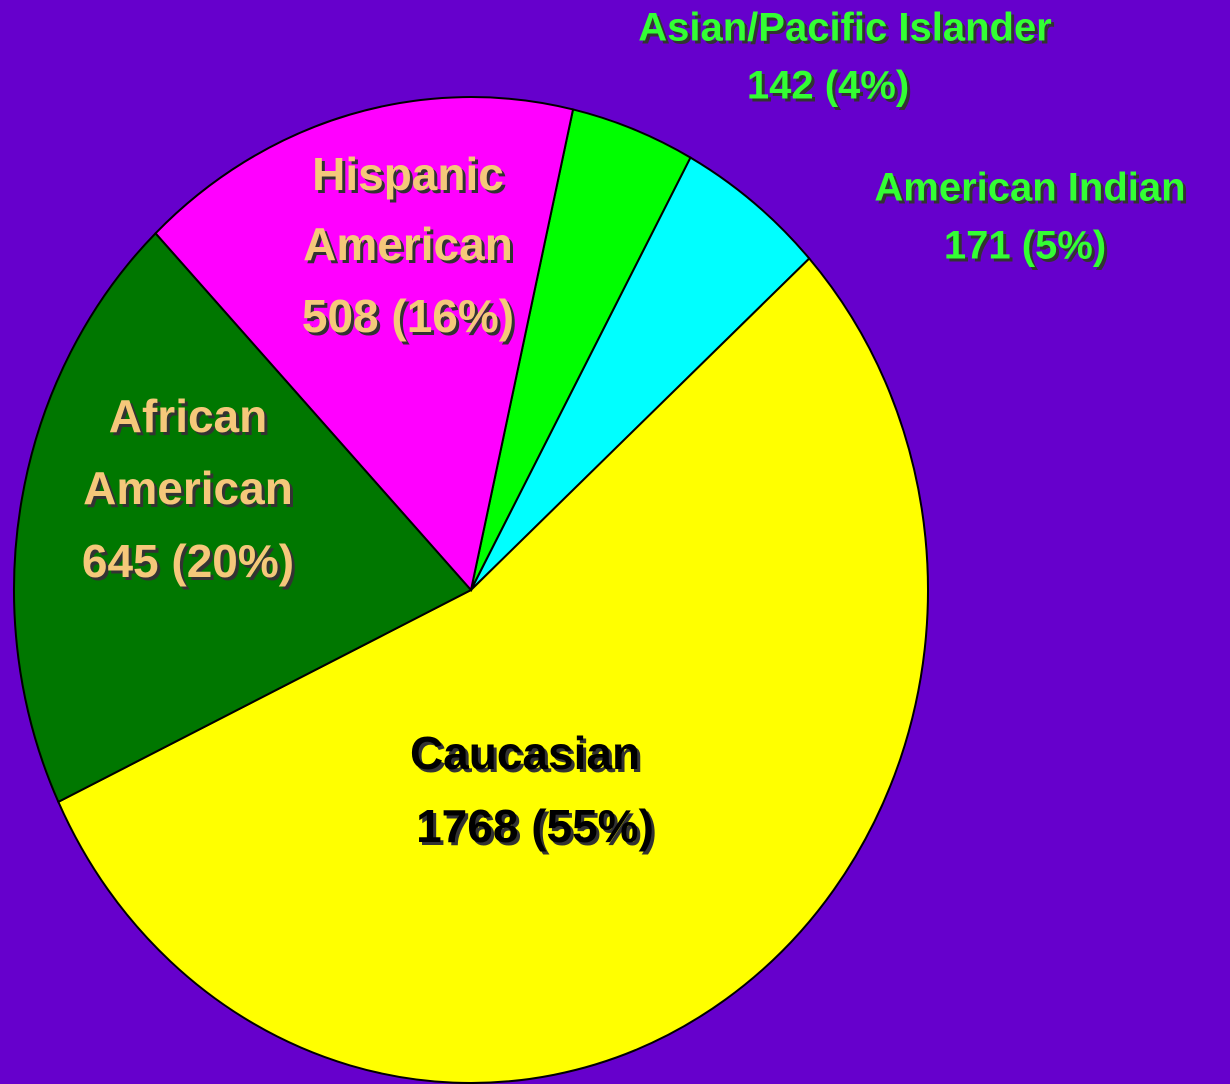  Describe the element at coordinates (188, 561) in the screenshot. I see `value-label: 645 (20%)` at that location.